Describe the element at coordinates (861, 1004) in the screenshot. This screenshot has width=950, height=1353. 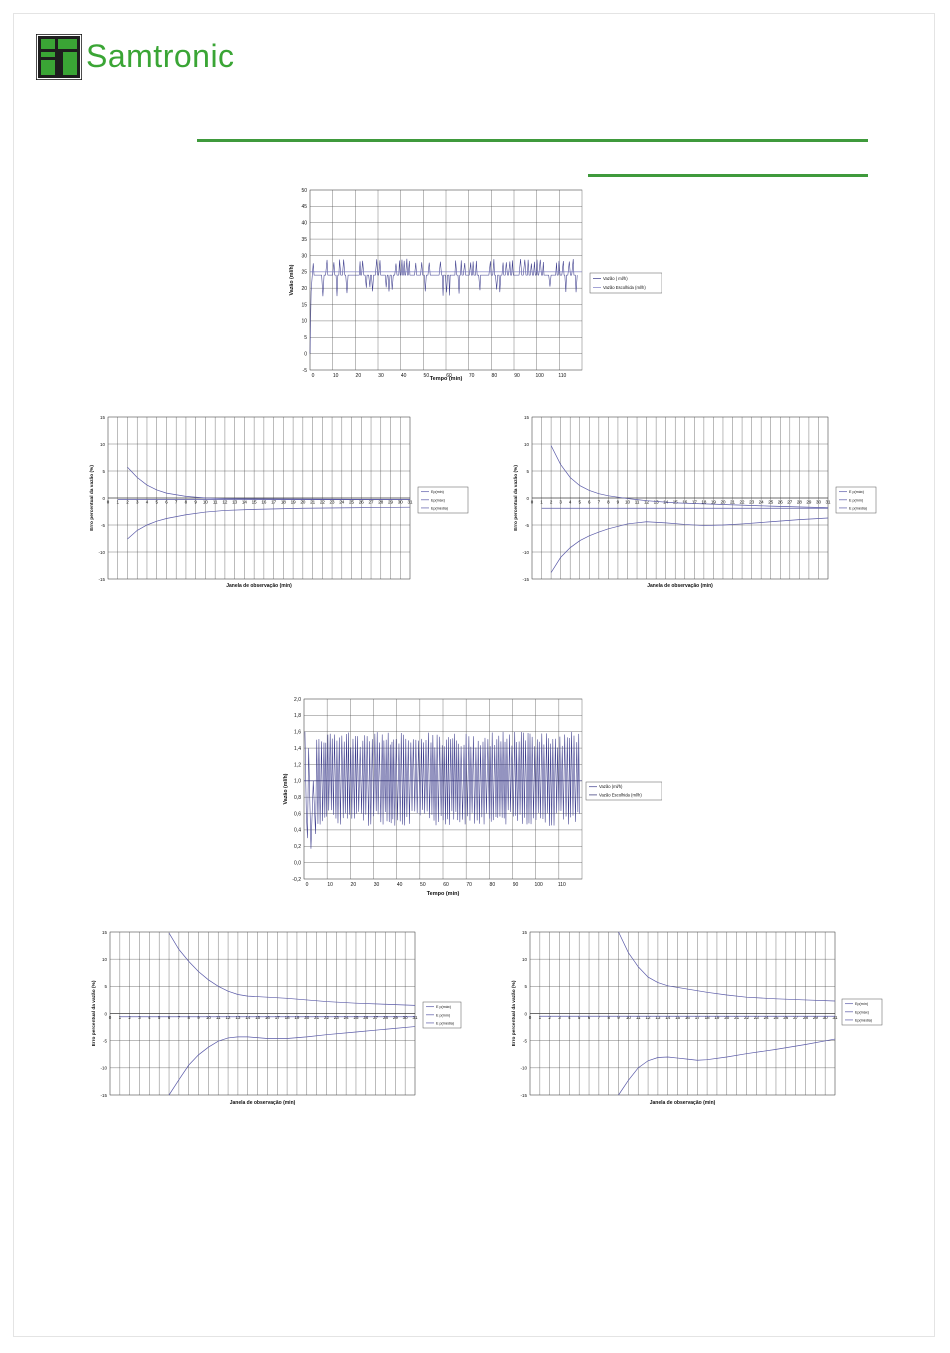
I see `legend-label: Ep(mín)` at that location.